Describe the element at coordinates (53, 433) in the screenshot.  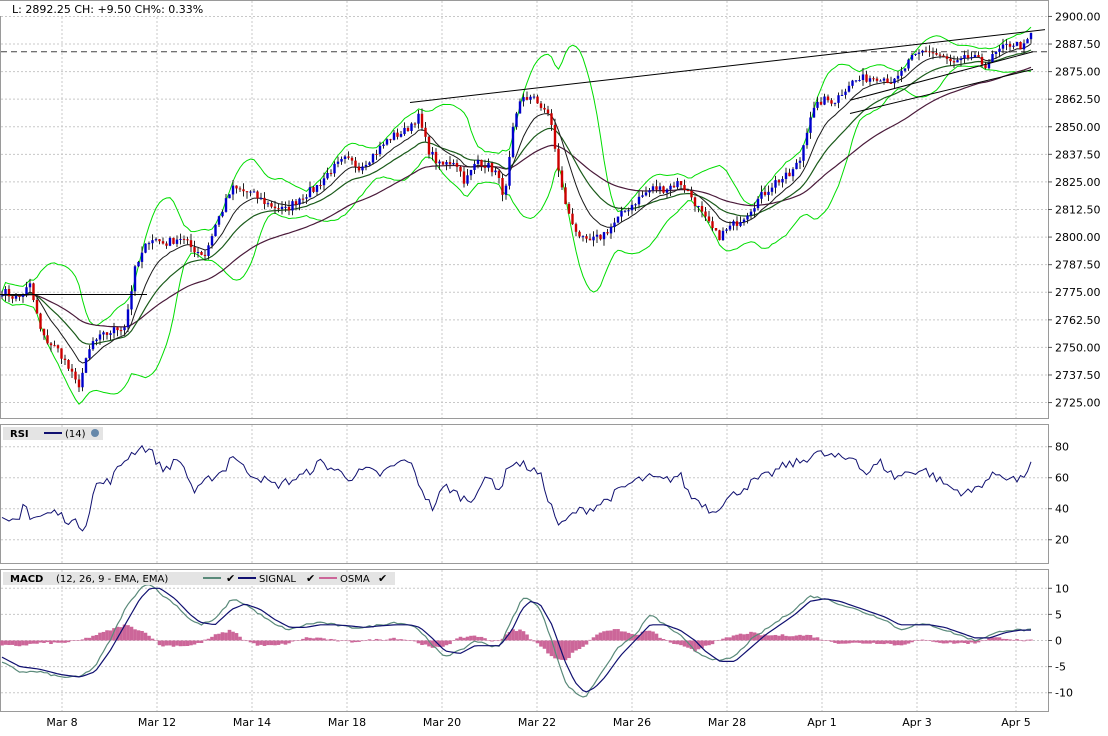
I see `rsi-legend: RSI (14)` at that location.